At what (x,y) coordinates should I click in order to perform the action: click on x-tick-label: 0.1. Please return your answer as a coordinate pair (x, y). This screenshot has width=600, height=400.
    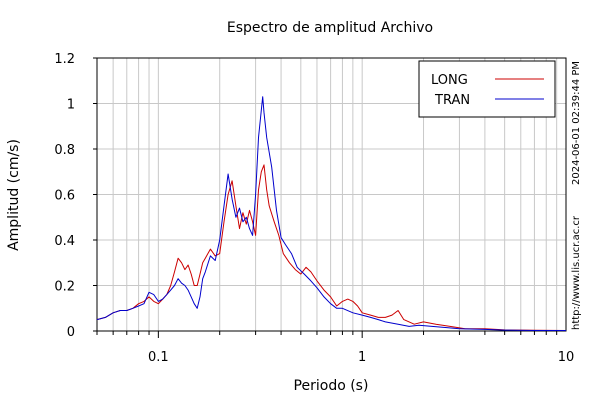
    Looking at the image, I should click on (158, 357).